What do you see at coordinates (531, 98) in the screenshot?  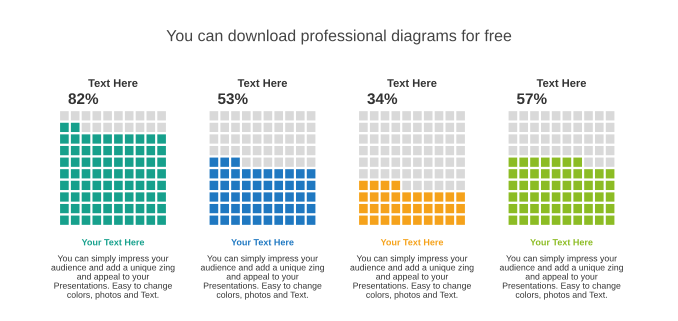 I see `data-label: 57%` at bounding box center [531, 98].